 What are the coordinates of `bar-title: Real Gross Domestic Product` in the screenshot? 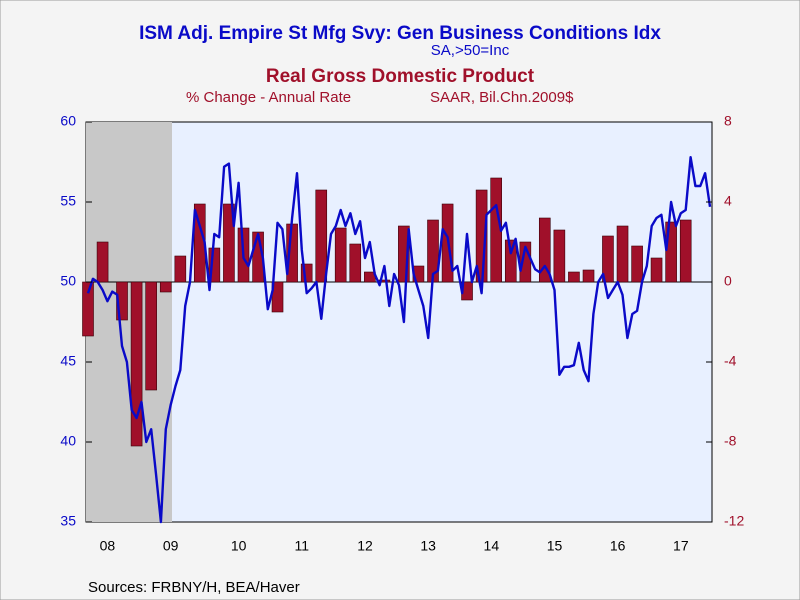 It's located at (400, 76).